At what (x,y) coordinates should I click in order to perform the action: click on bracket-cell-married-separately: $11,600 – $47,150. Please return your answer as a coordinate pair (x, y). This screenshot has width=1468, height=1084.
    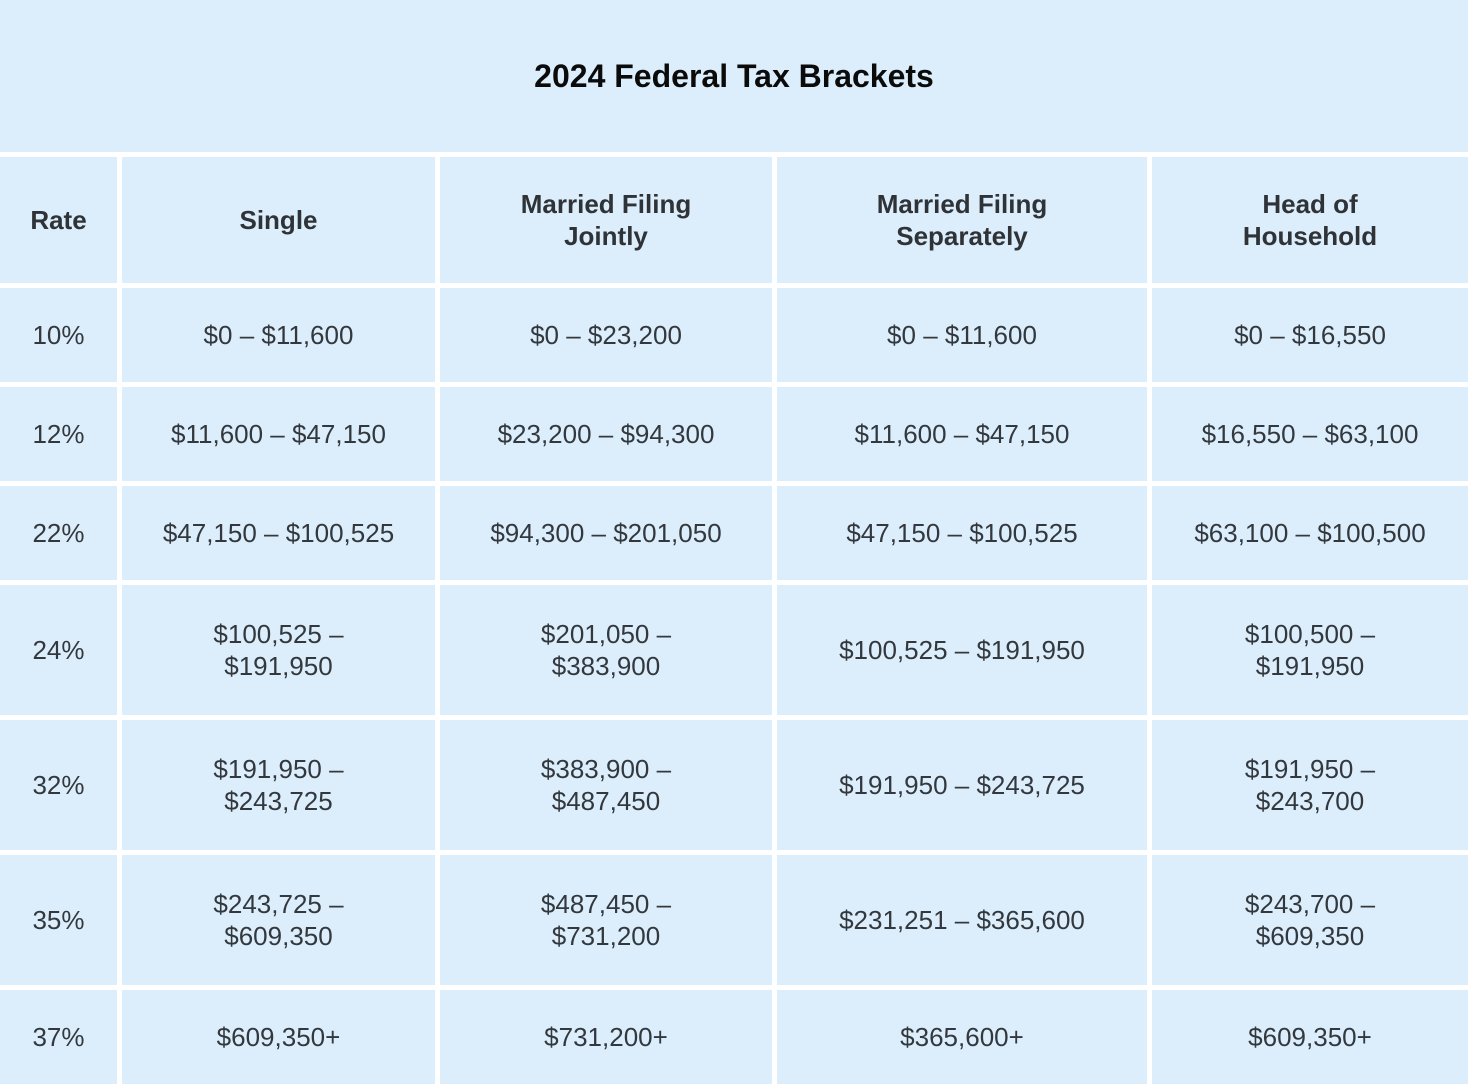
    Looking at the image, I should click on (962, 434).